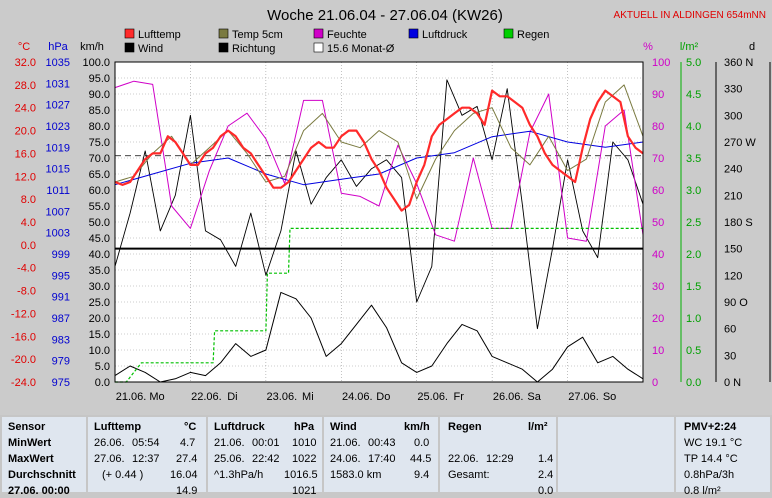 The height and width of the screenshot is (498, 772). Describe the element at coordinates (23, 337) in the screenshot. I see `temp-tick-label: -16.0` at that location.